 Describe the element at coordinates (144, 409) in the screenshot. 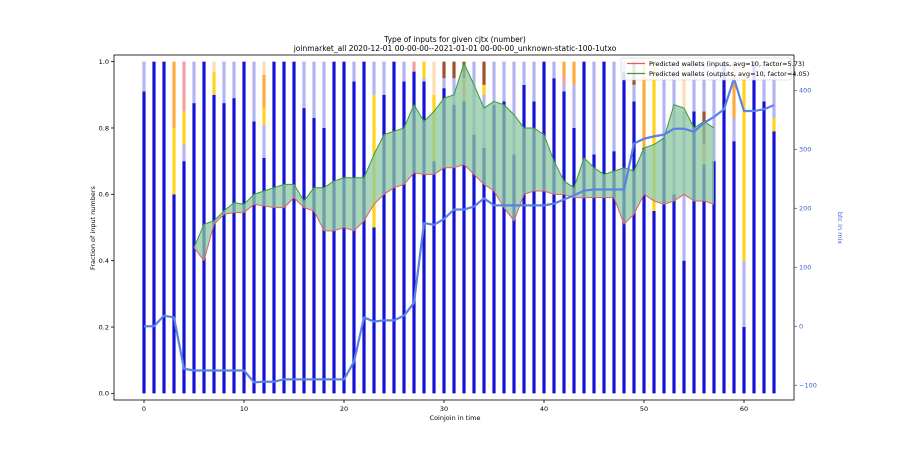

I see `x-tick-label: 0` at that location.